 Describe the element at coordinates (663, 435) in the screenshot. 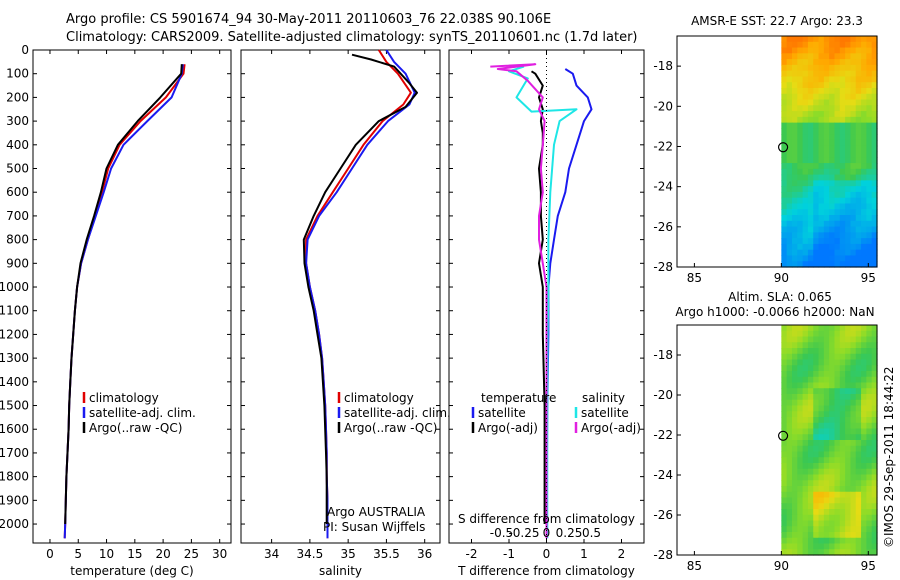

I see `sla_map-ytick-label: -22` at that location.